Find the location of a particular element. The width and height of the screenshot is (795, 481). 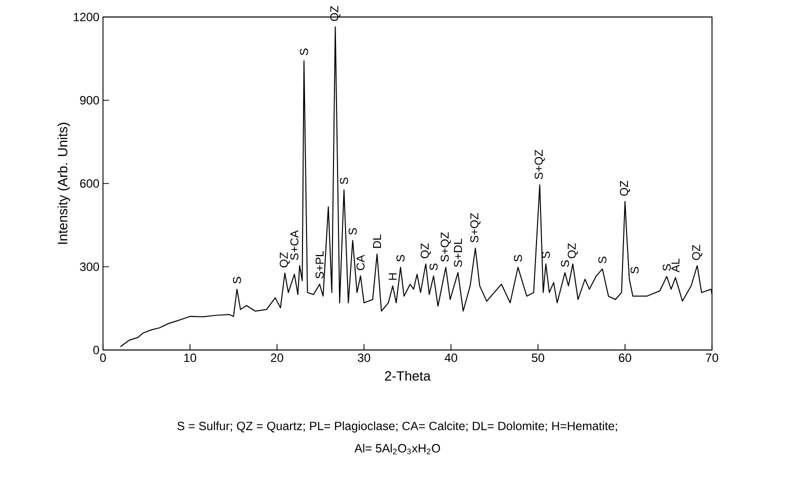

x-tick-label: 0 is located at coordinates (103, 358).